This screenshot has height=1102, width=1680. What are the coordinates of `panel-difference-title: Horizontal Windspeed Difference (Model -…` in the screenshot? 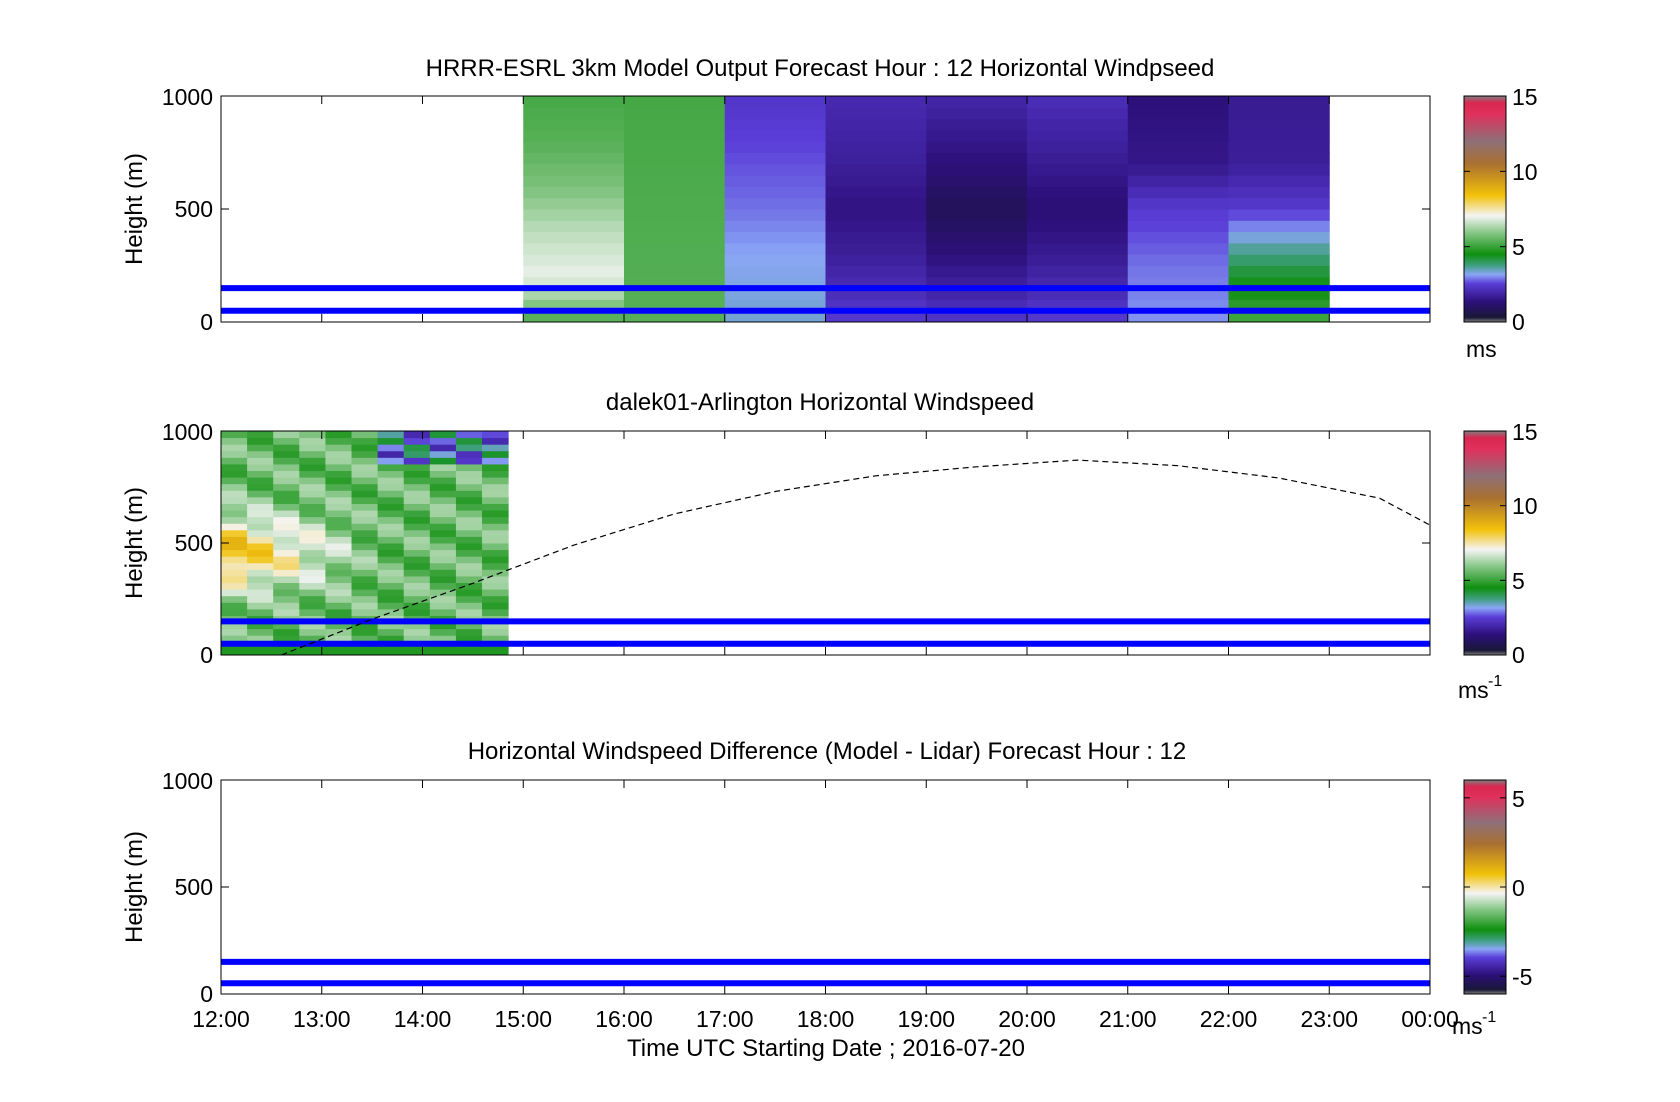 It's located at (827, 751).